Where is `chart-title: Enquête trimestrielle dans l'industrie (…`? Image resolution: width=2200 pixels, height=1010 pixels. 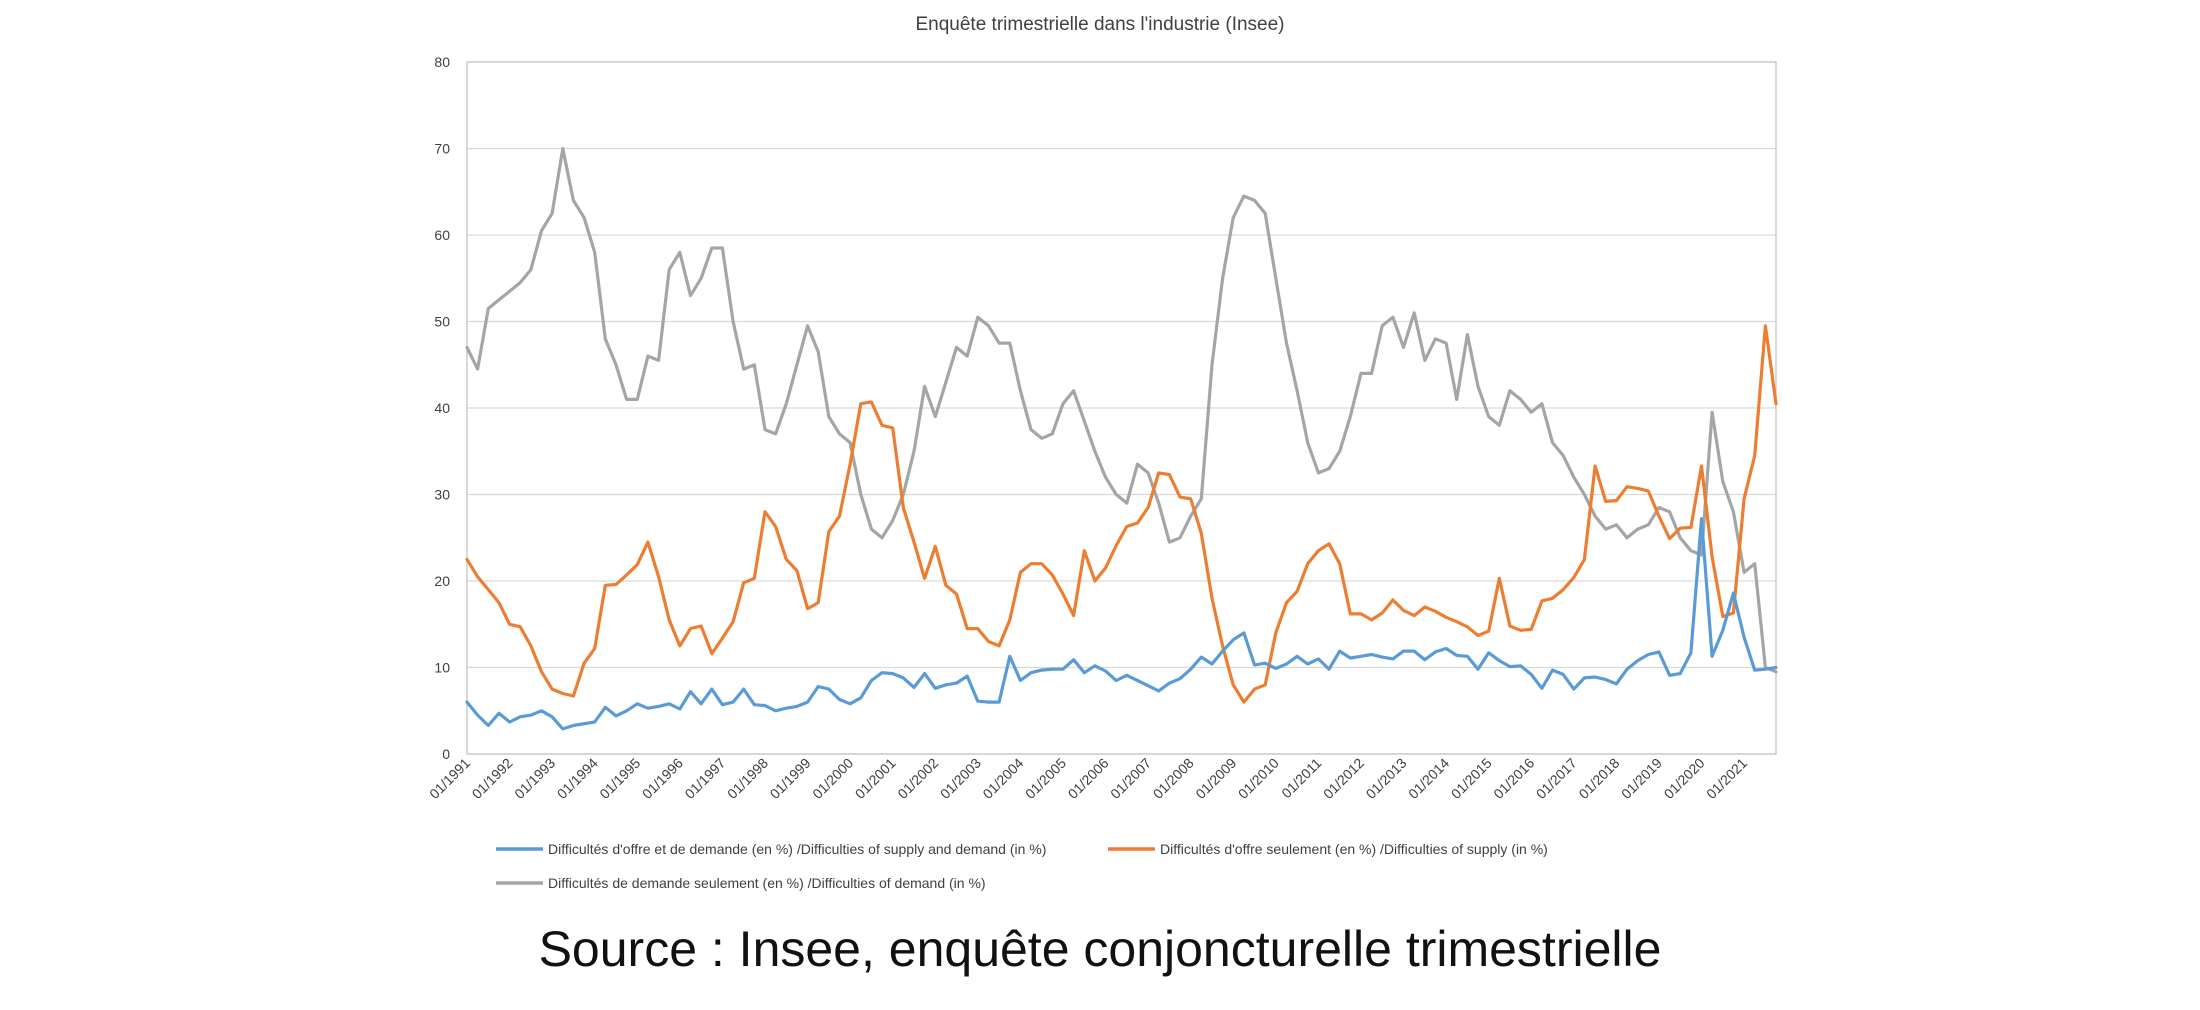
chart-title: Enquête trimestrielle dans l'industrie (… is located at coordinates (1099, 24).